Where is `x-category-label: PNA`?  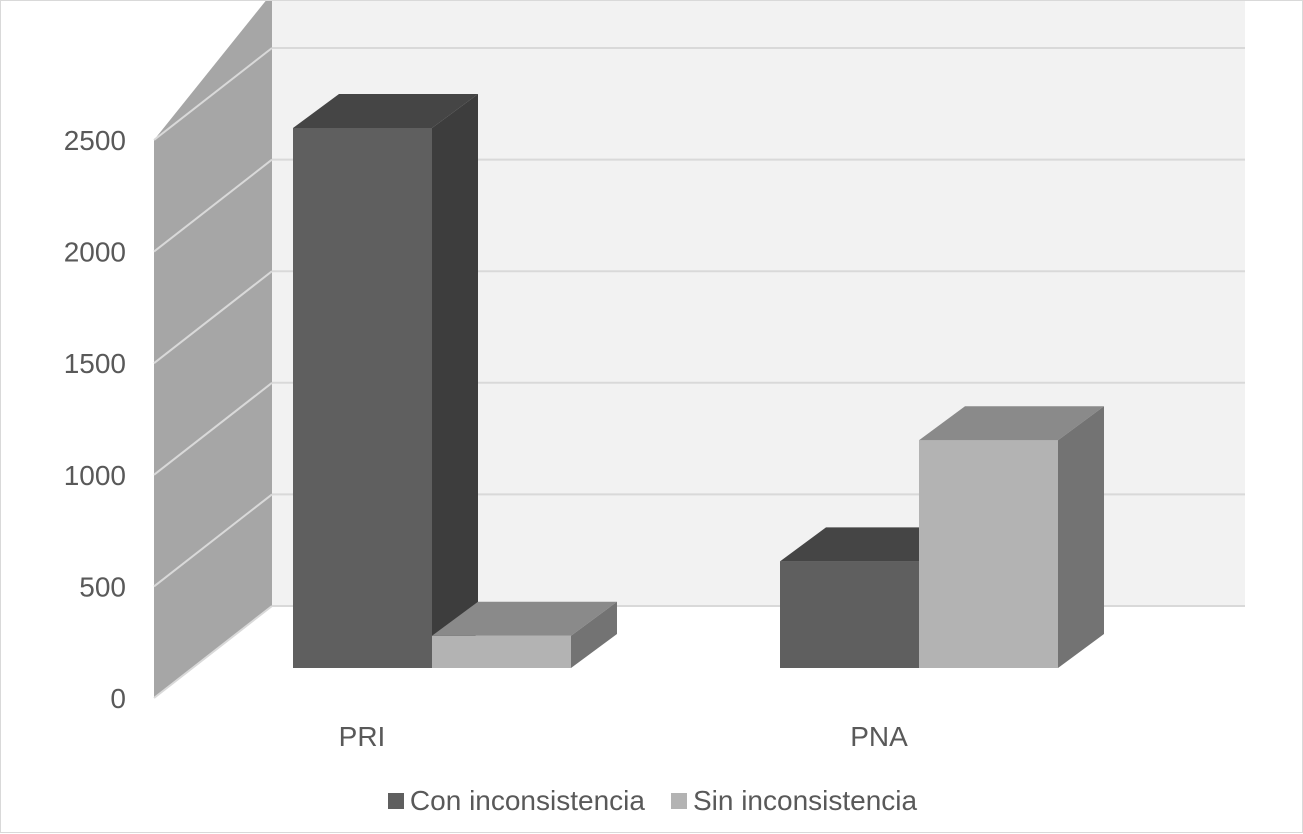 x-category-label: PNA is located at coordinates (879, 736).